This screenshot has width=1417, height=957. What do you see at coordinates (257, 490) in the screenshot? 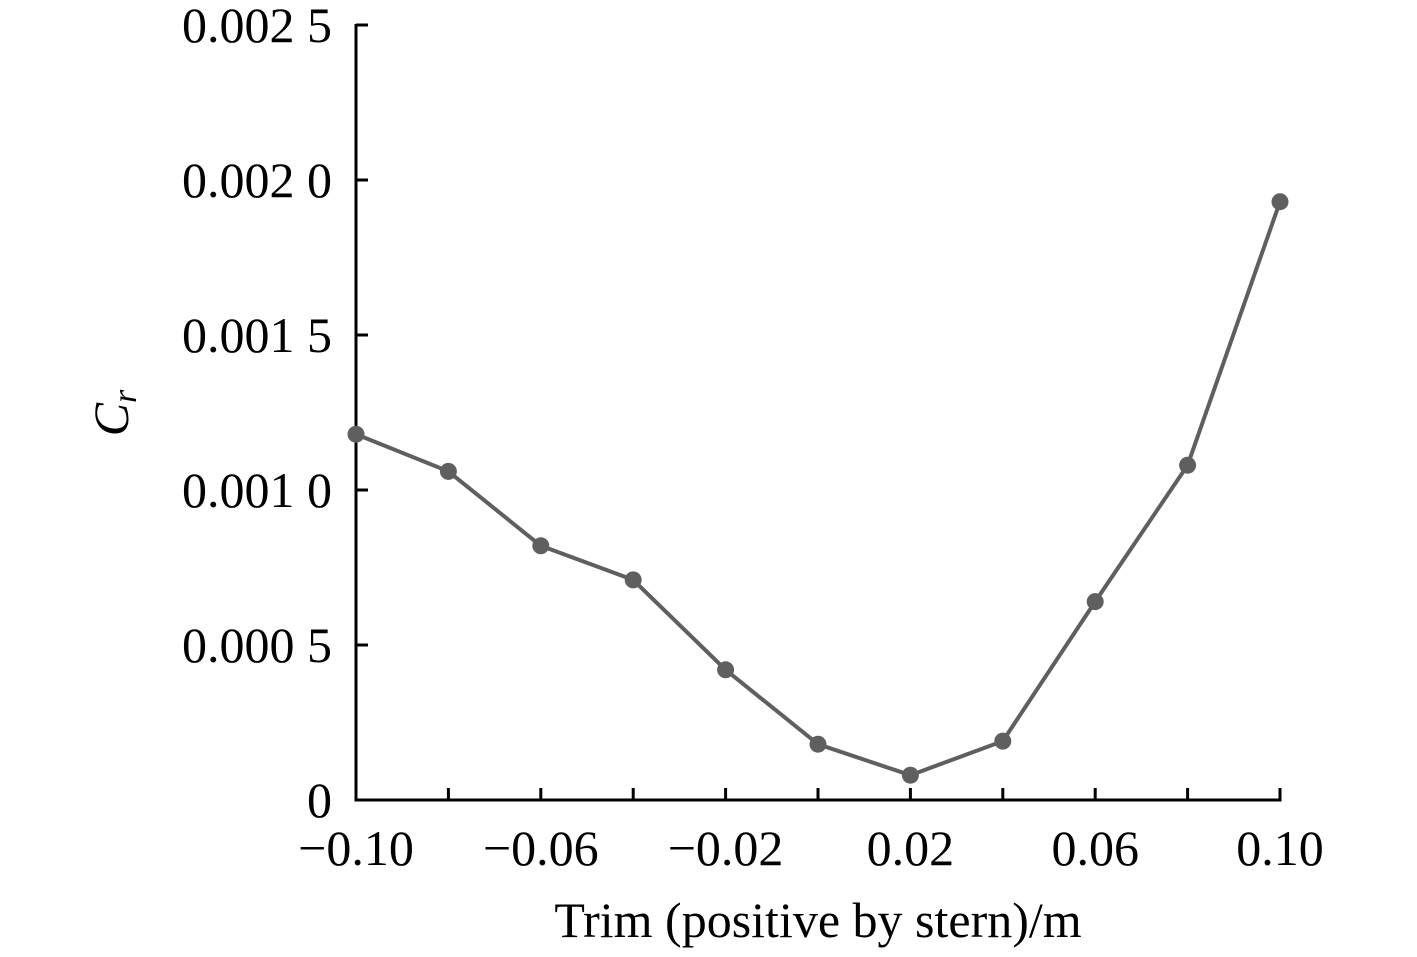
I see `y-tick-label: 0.001 0` at bounding box center [257, 490].